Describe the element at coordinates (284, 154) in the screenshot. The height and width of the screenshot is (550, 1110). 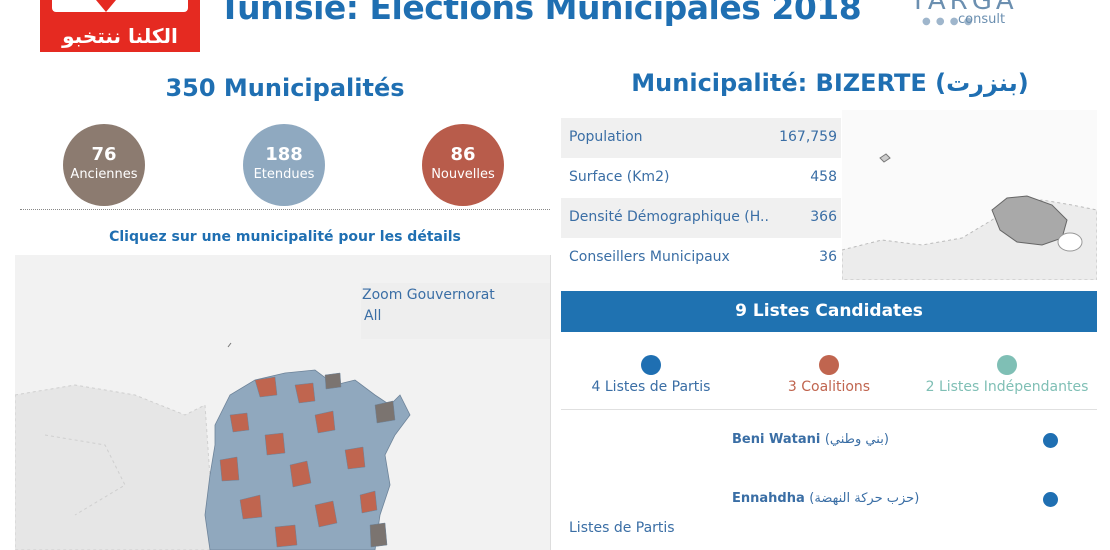
I see `stat-etendues-value: 188` at that location.